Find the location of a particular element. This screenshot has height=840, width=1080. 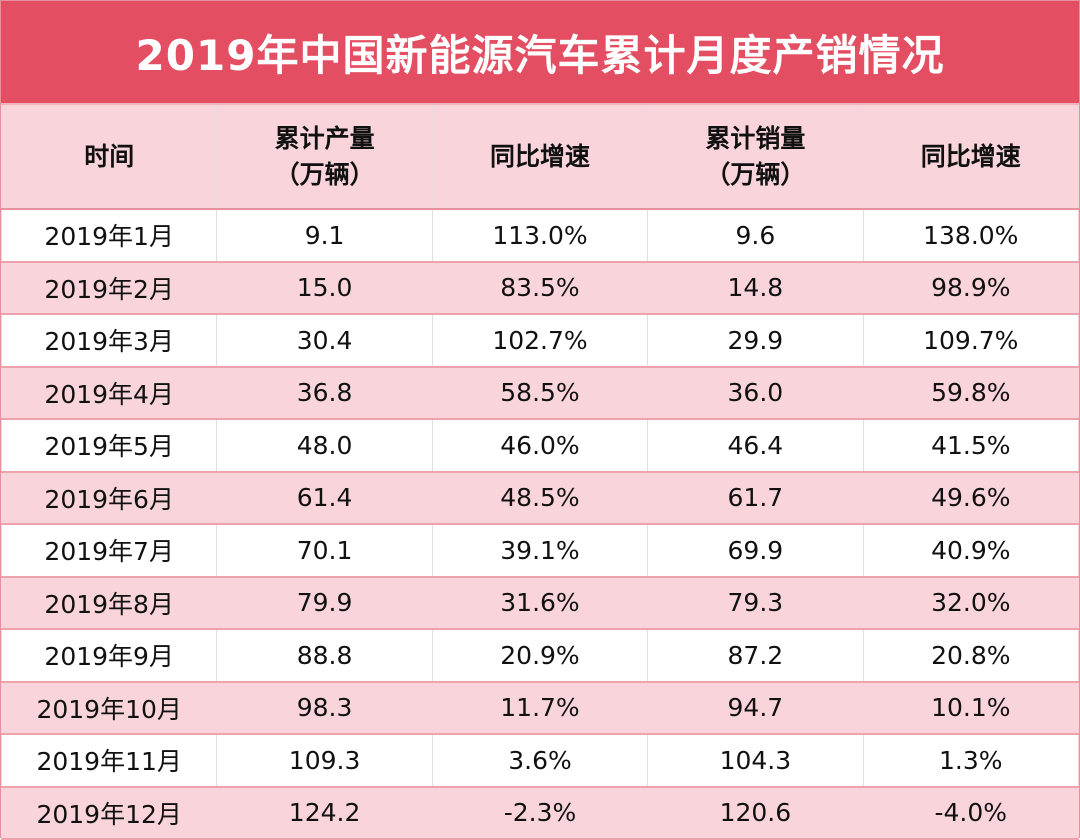

table-cell: 39.1% is located at coordinates (540, 551).